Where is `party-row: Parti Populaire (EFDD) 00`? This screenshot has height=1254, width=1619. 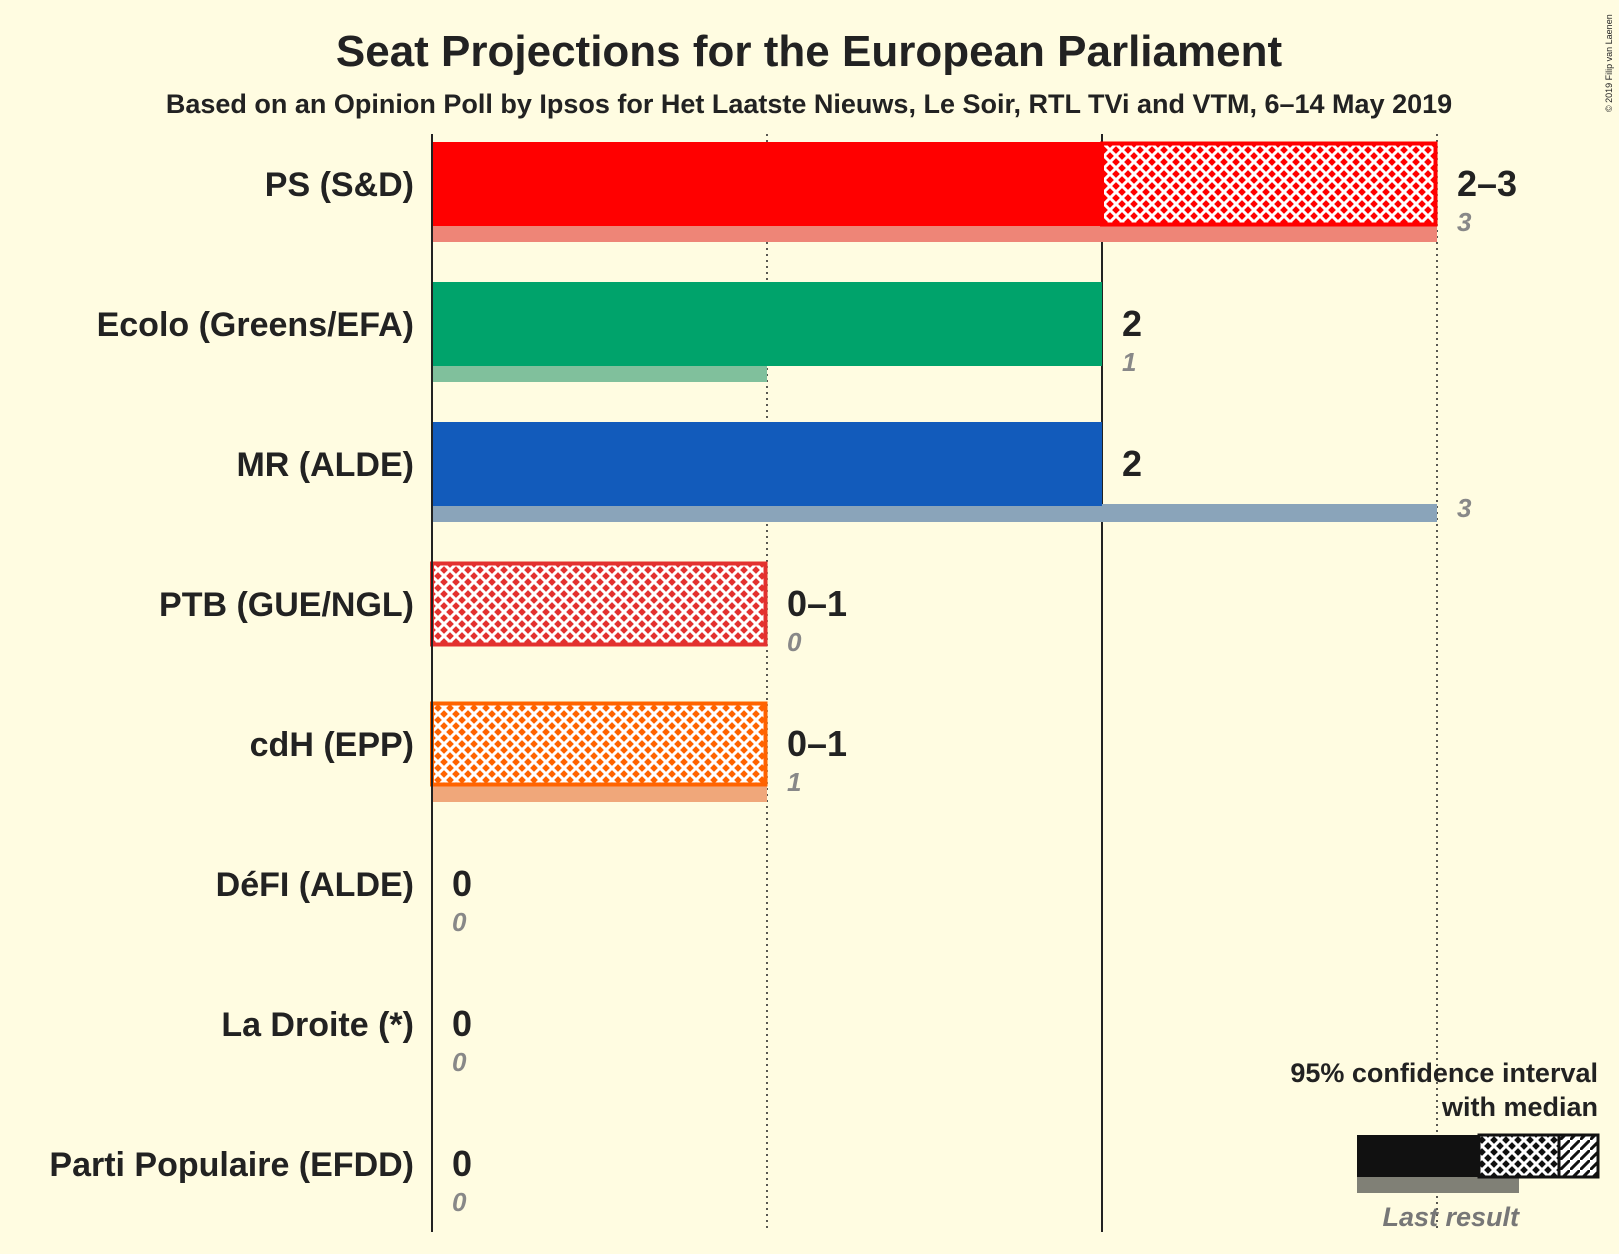 party-row: Parti Populaire (EFDD) 00 is located at coordinates (260, 1180).